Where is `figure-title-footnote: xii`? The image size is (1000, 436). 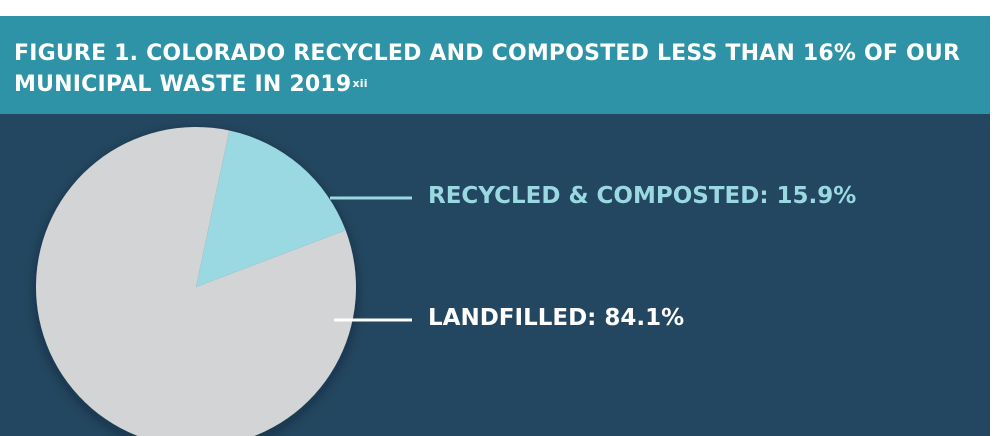
figure-title-footnote: xii is located at coordinates (360, 83).